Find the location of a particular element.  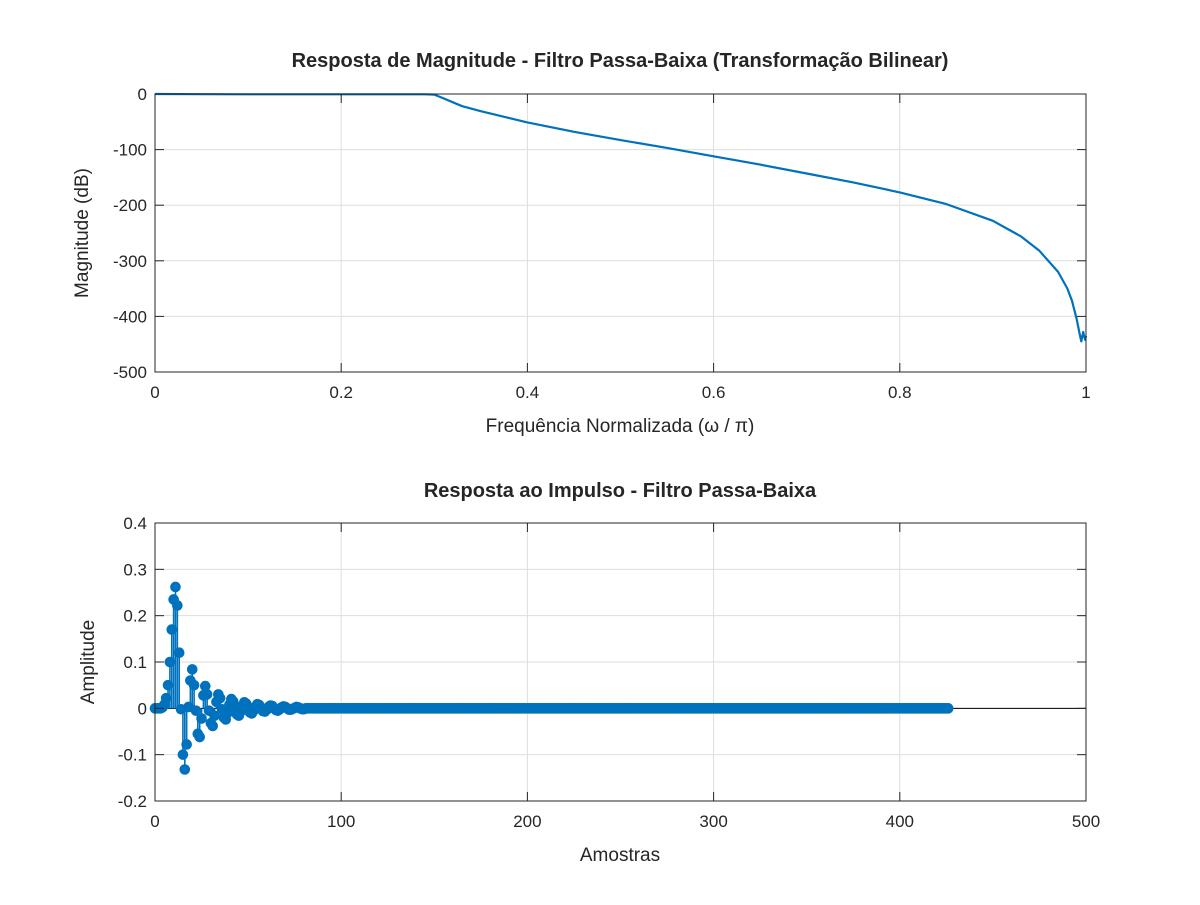

impulse-ytick-label-3: 0.1 is located at coordinates (135, 662).